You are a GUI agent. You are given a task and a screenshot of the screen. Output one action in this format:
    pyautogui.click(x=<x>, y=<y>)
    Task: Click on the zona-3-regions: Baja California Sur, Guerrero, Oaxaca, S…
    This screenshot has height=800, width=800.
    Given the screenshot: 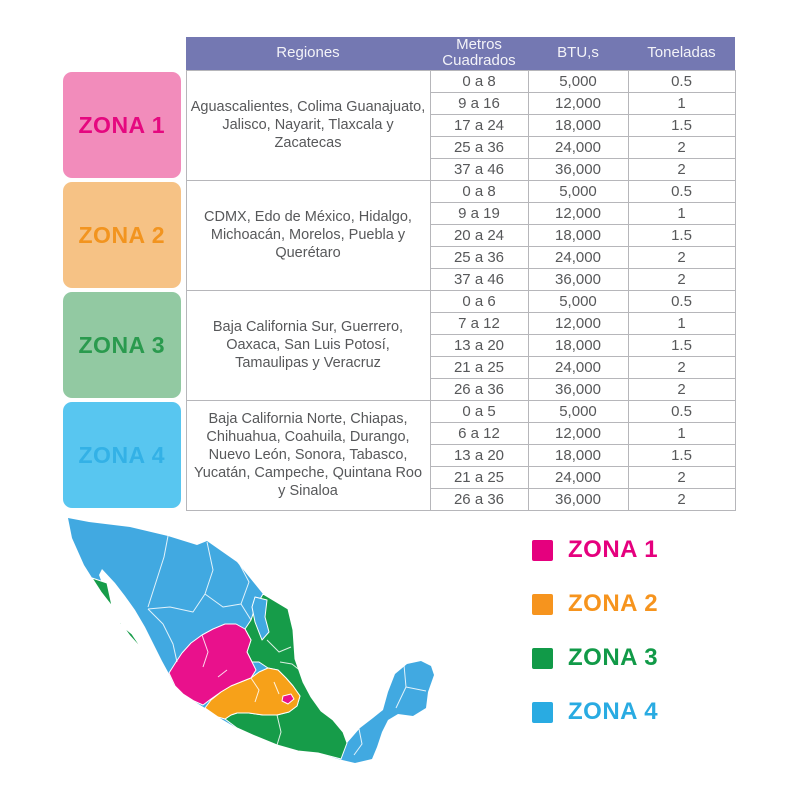 What is the action you would take?
    pyautogui.click(x=308, y=345)
    